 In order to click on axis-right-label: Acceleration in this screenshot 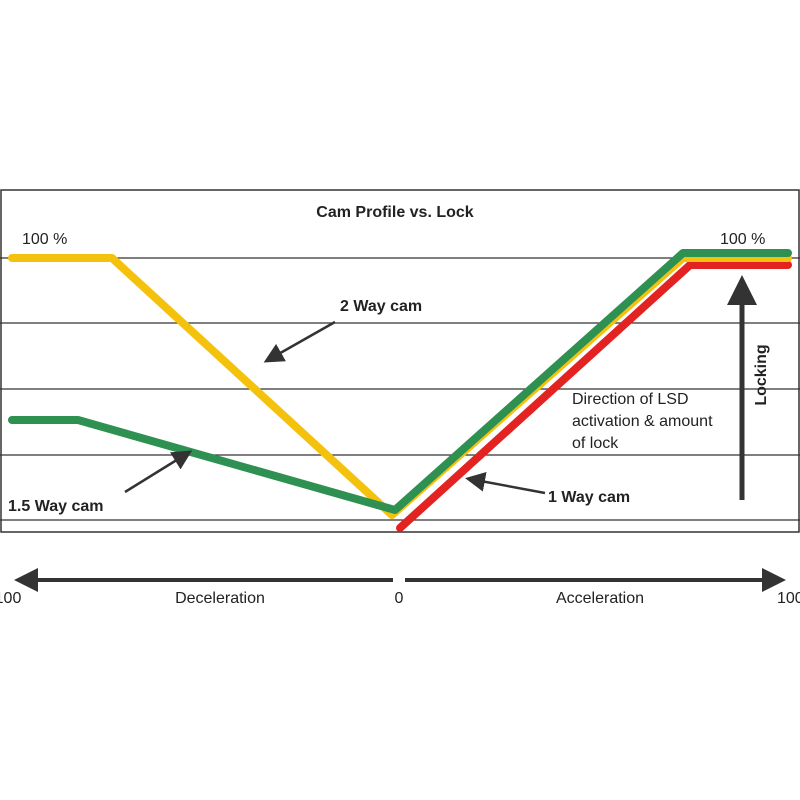, I will do `click(600, 598)`.